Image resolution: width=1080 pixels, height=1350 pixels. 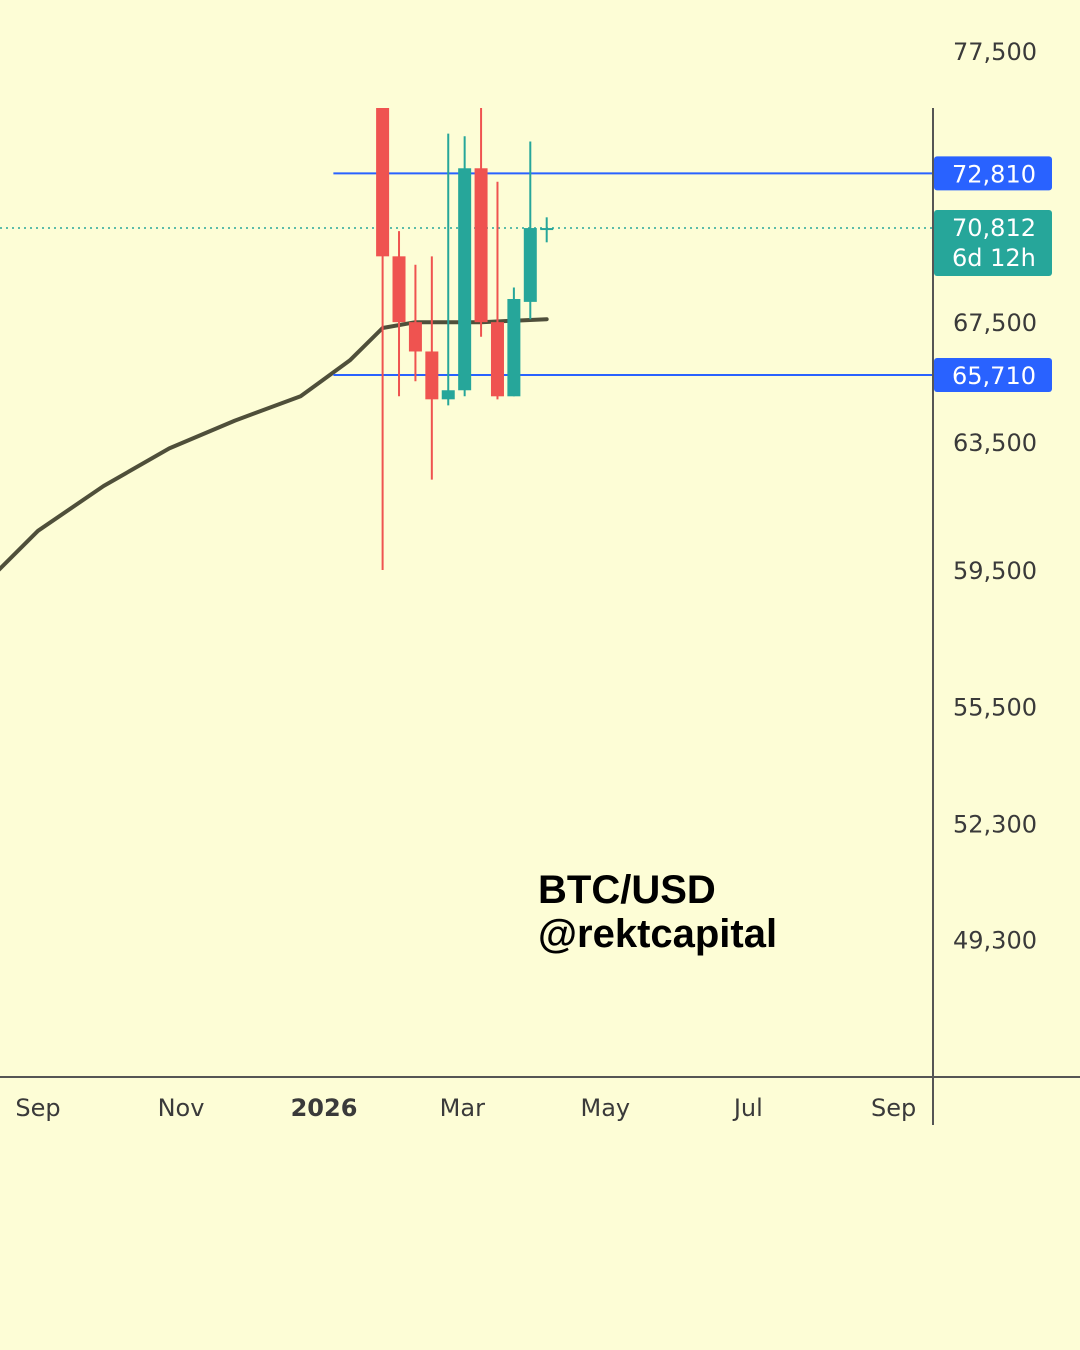 I want to click on chart-watermark: BTC/USD @rektcapital, so click(x=657, y=912).